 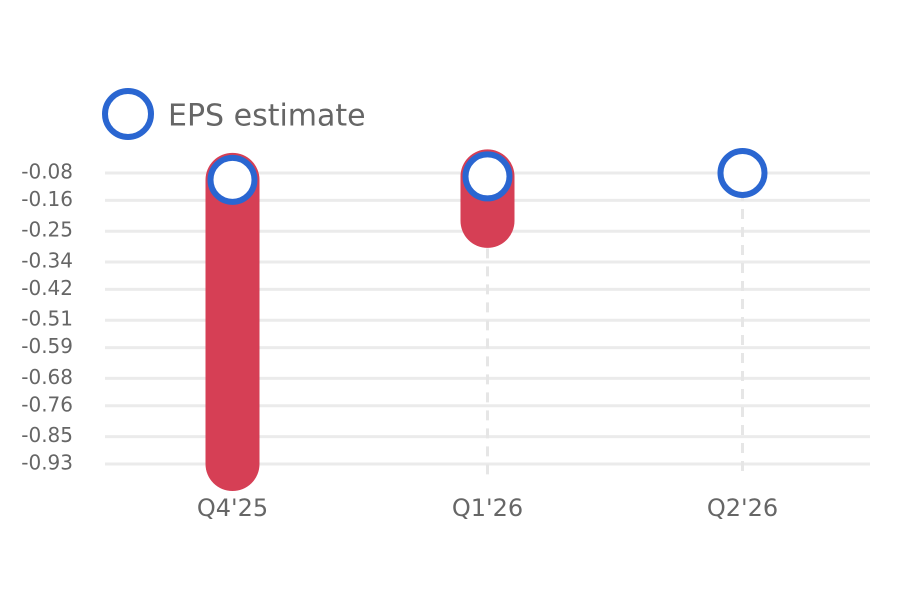 I want to click on y-tick-label: -0.25, so click(x=47, y=230).